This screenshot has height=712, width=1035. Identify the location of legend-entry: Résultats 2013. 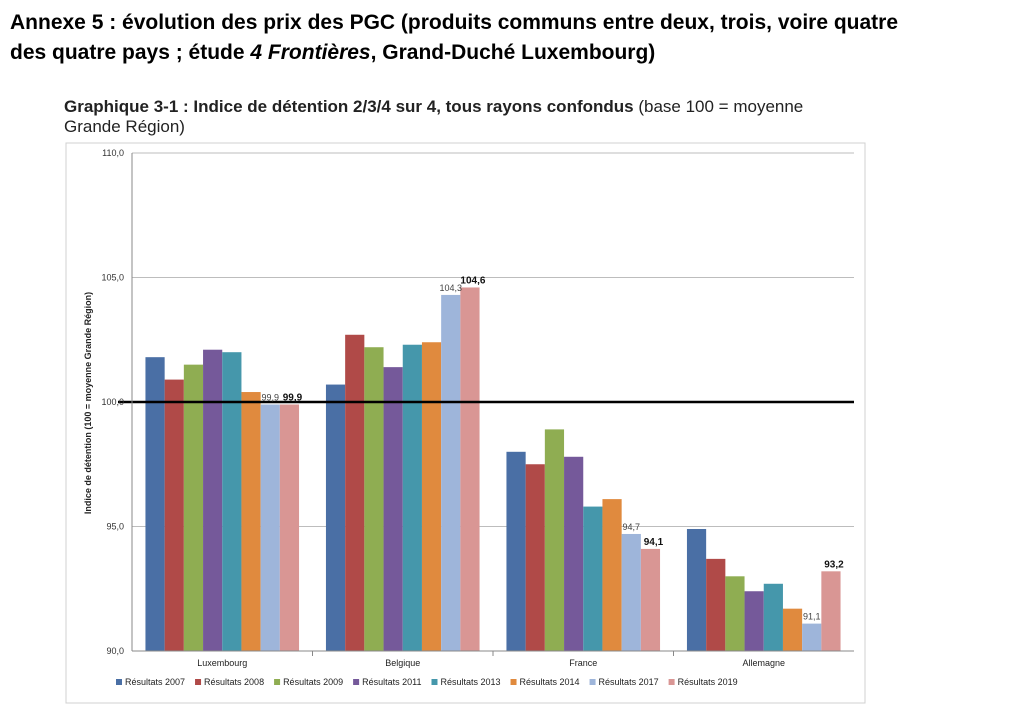
(470, 682).